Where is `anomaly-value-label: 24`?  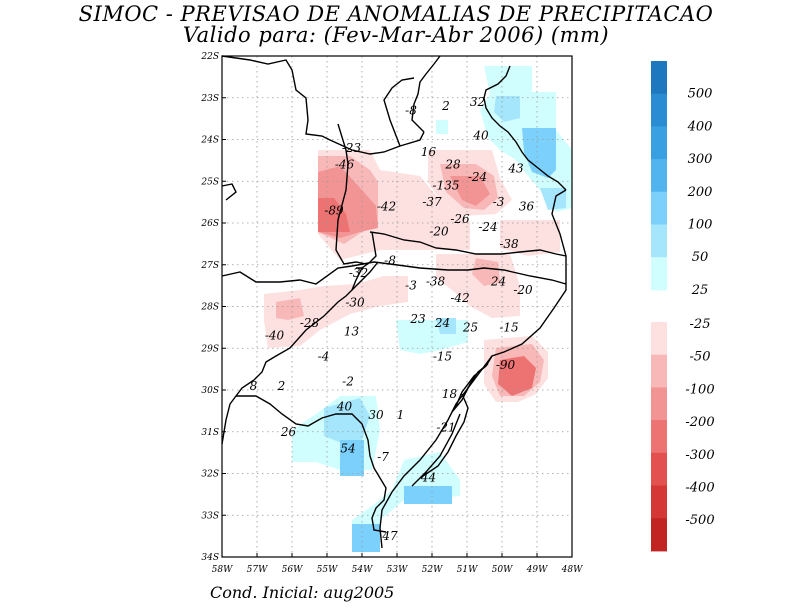
anomaly-value-label: 24 is located at coordinates (498, 281).